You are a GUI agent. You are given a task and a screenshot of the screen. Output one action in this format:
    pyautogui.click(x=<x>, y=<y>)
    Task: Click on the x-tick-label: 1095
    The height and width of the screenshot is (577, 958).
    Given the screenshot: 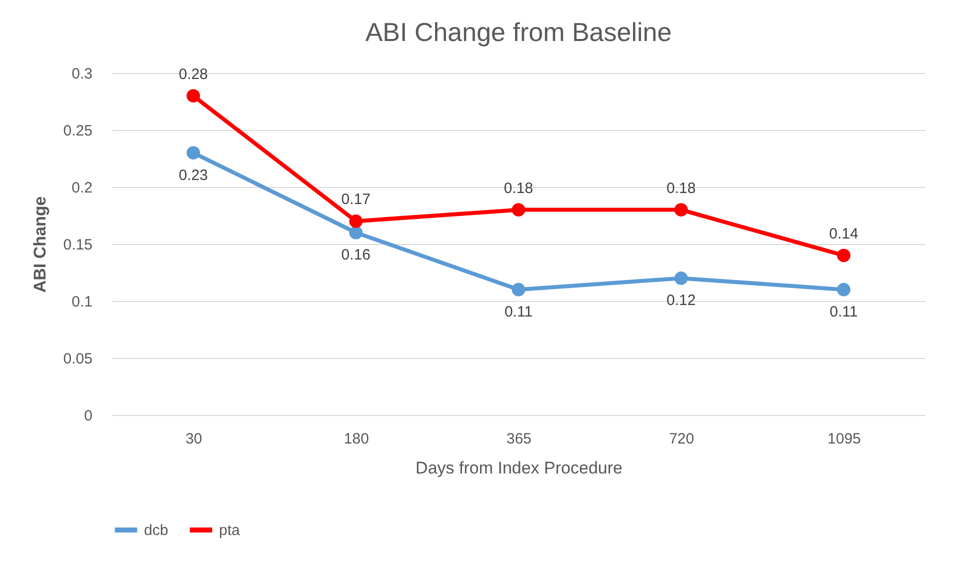 What is the action you would take?
    pyautogui.click(x=844, y=439)
    